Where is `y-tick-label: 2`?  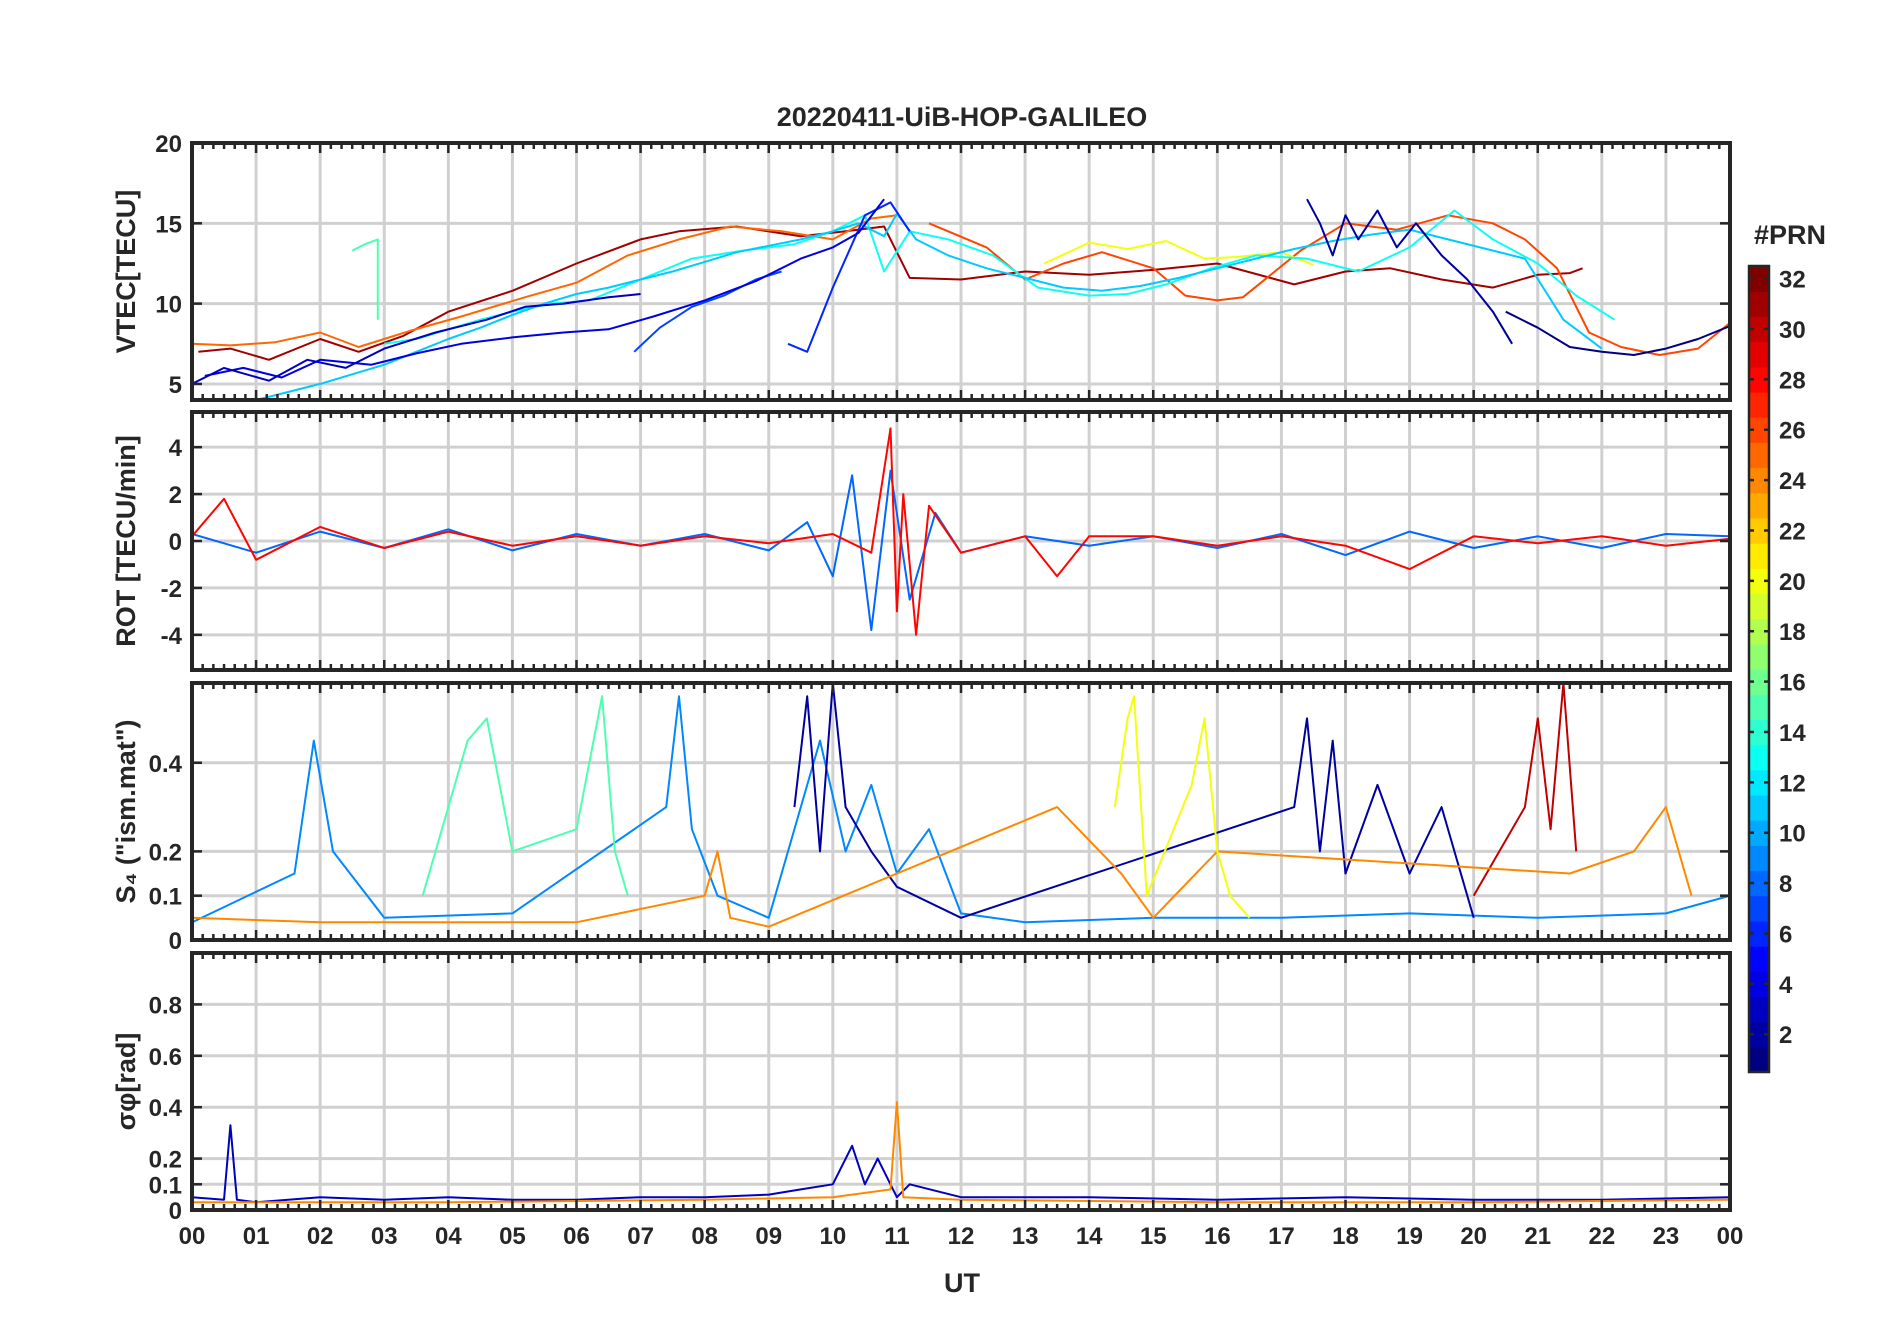 y-tick-label: 2 is located at coordinates (175, 495).